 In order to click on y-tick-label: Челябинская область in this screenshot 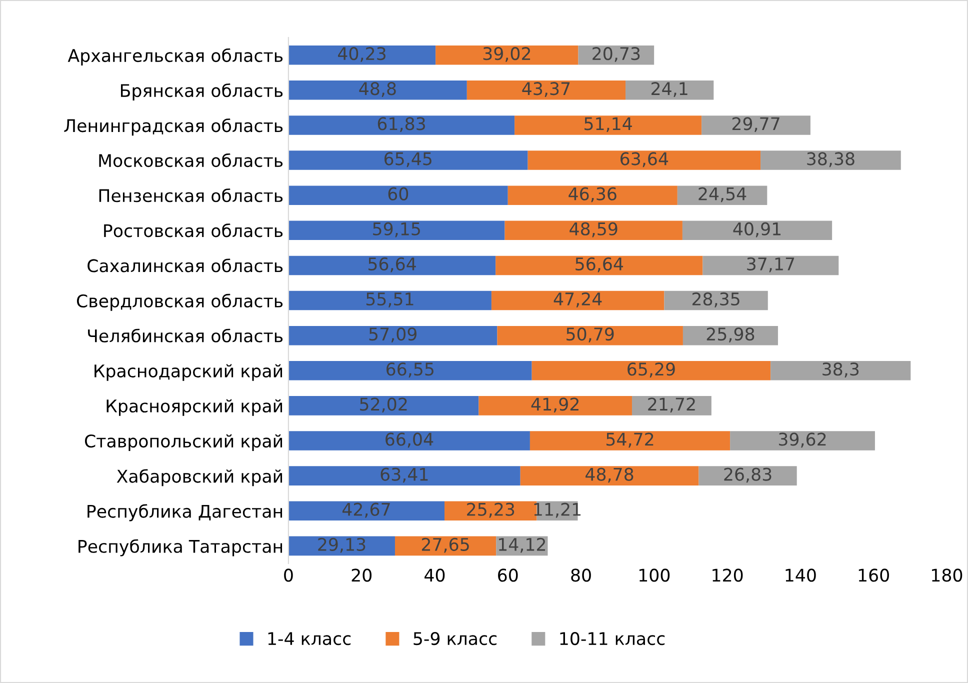, I will do `click(185, 335)`.